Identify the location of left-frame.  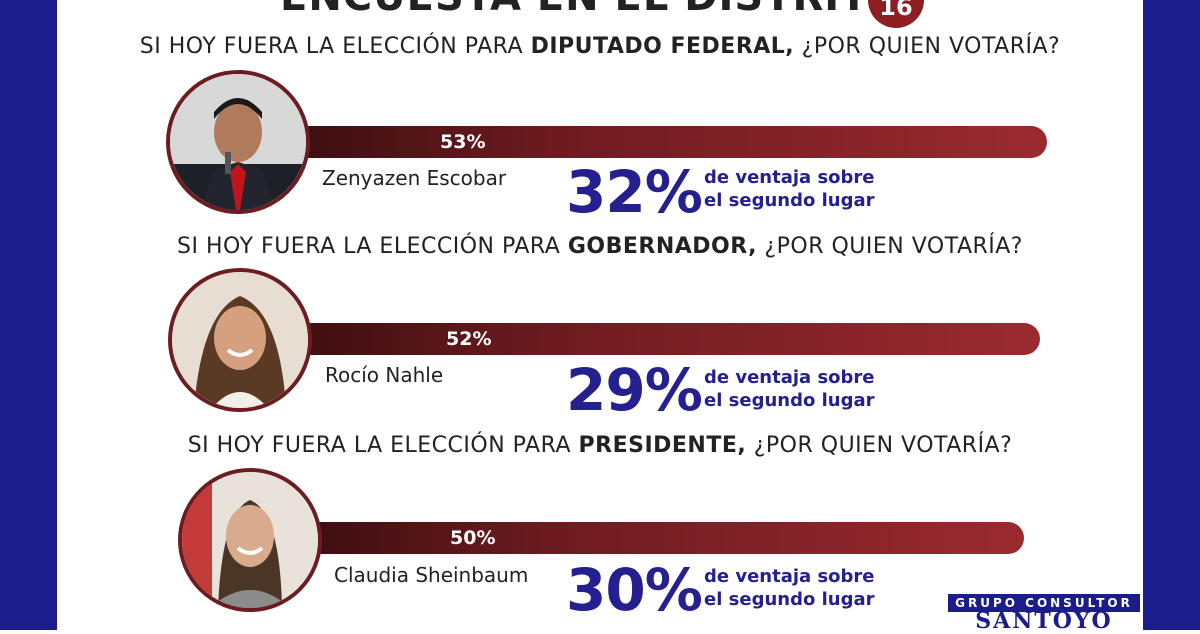
(28, 315).